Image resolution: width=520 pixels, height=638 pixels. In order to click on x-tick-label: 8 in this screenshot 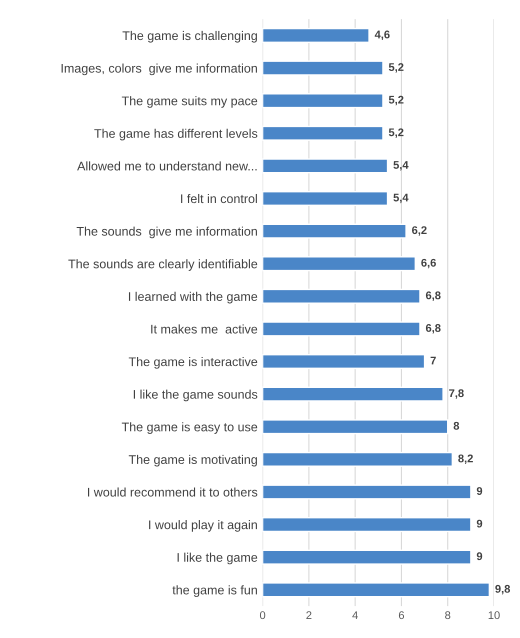, I will do `click(447, 615)`.